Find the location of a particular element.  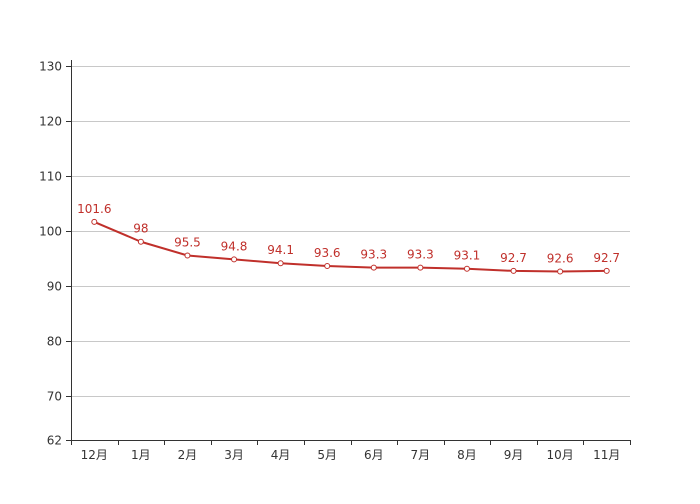

data-label-2月: 95.5 is located at coordinates (187, 243).